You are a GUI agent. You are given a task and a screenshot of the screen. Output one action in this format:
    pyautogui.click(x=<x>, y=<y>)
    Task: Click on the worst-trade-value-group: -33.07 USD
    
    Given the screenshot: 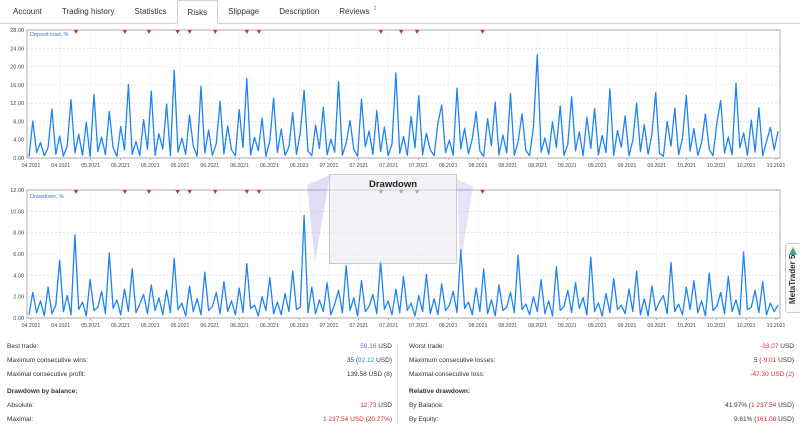 What is the action you would take?
    pyautogui.click(x=777, y=347)
    